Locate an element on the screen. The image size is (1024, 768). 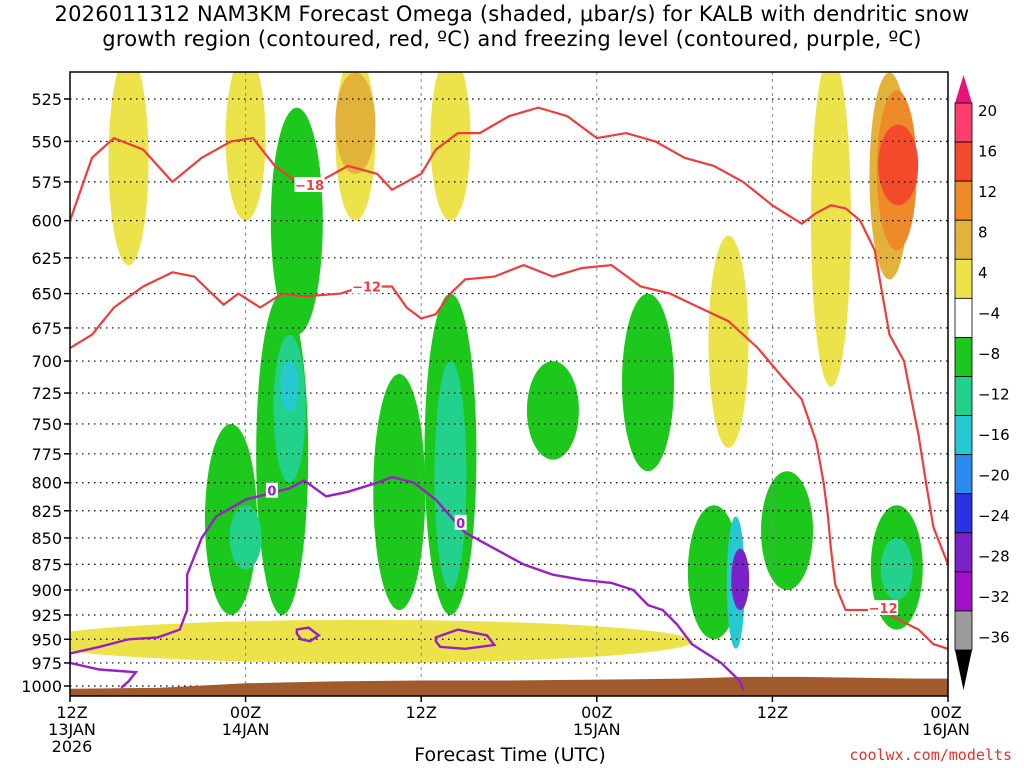
y-tick-label: 725 is located at coordinates (46, 393).